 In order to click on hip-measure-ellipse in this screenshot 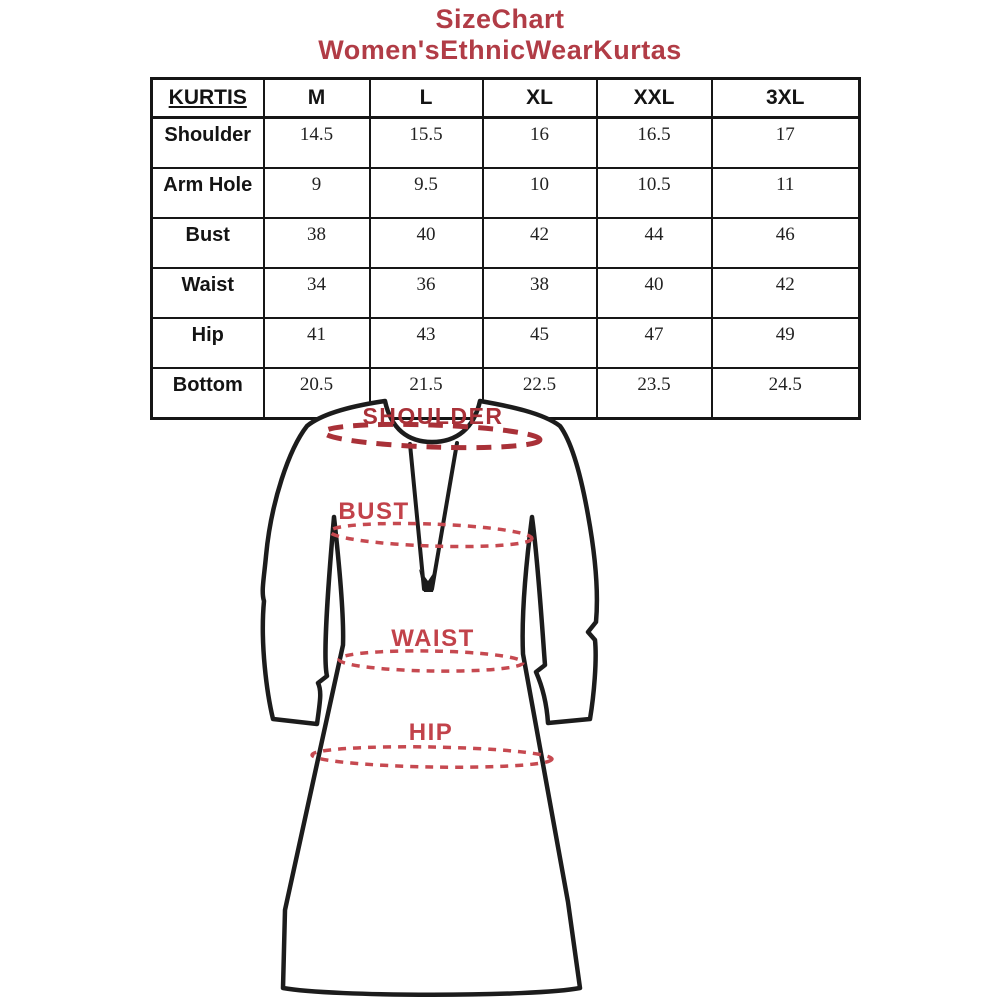, I will do `click(432, 757)`.